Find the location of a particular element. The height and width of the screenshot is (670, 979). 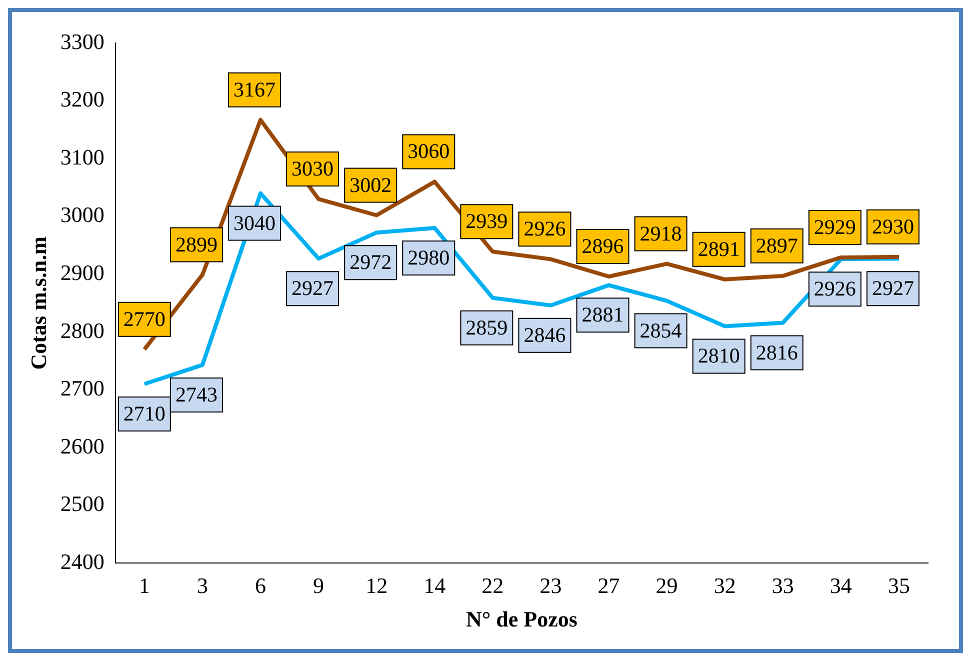

data-label: 2816 is located at coordinates (777, 352).